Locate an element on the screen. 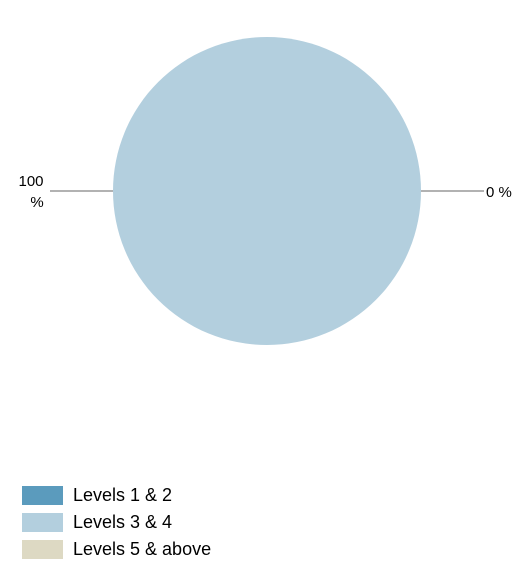 This screenshot has height=563, width=512. legend-label-levels-3-4: Levels 3 & 4 is located at coordinates (123, 522).